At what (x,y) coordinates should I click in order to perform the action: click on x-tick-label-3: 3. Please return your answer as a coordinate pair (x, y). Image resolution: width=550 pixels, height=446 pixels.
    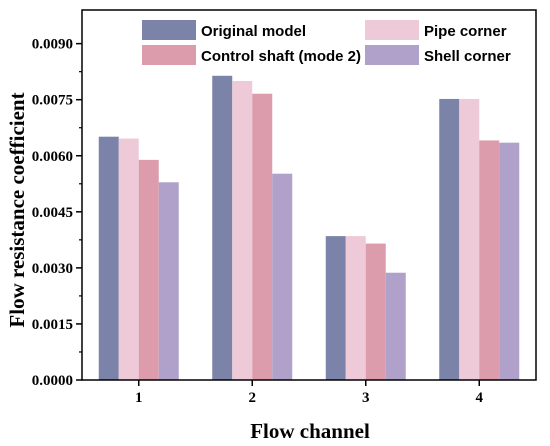
    Looking at the image, I should click on (366, 398).